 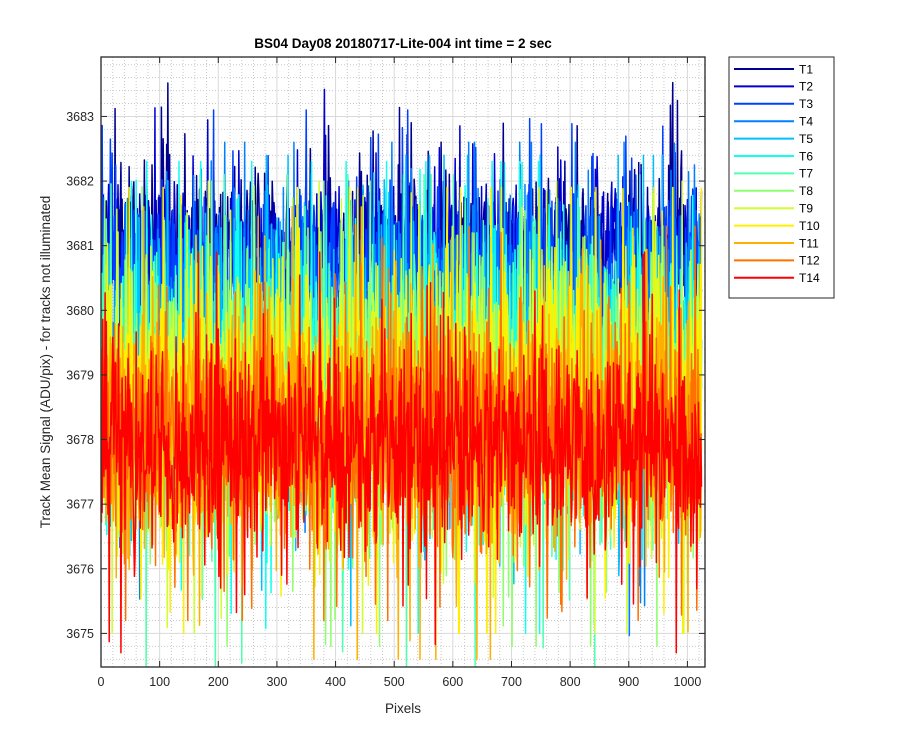 I want to click on legend-label-t11: T11, so click(x=809, y=243).